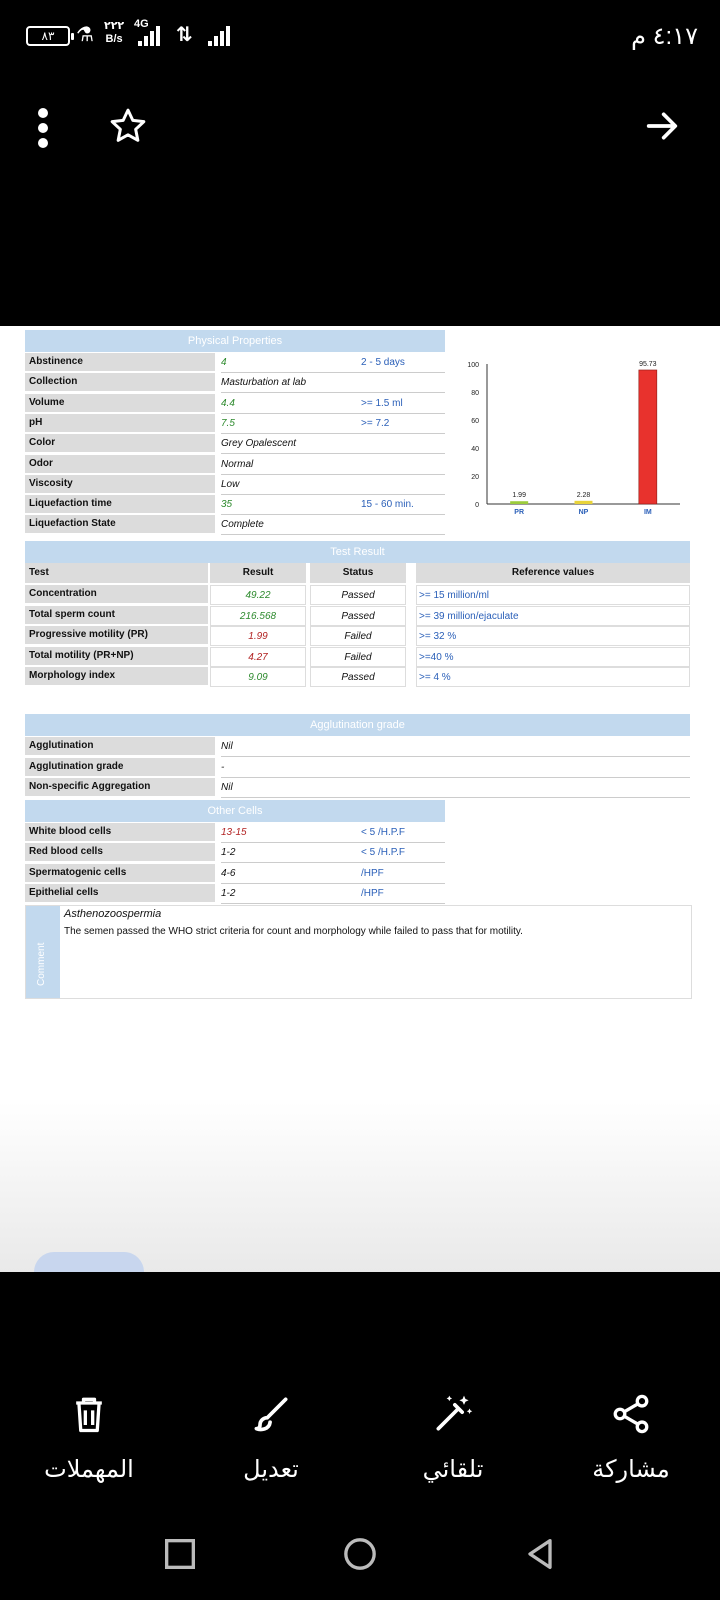  I want to click on network-type: 4G, so click(141, 24).